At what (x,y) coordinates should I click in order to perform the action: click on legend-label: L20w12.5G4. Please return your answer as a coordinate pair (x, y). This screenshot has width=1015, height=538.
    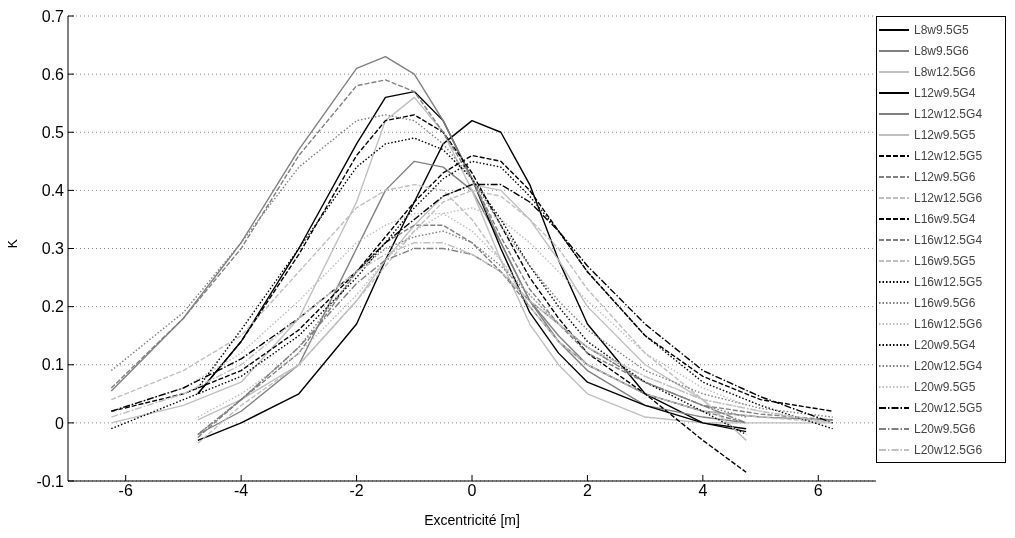
    Looking at the image, I should click on (948, 365).